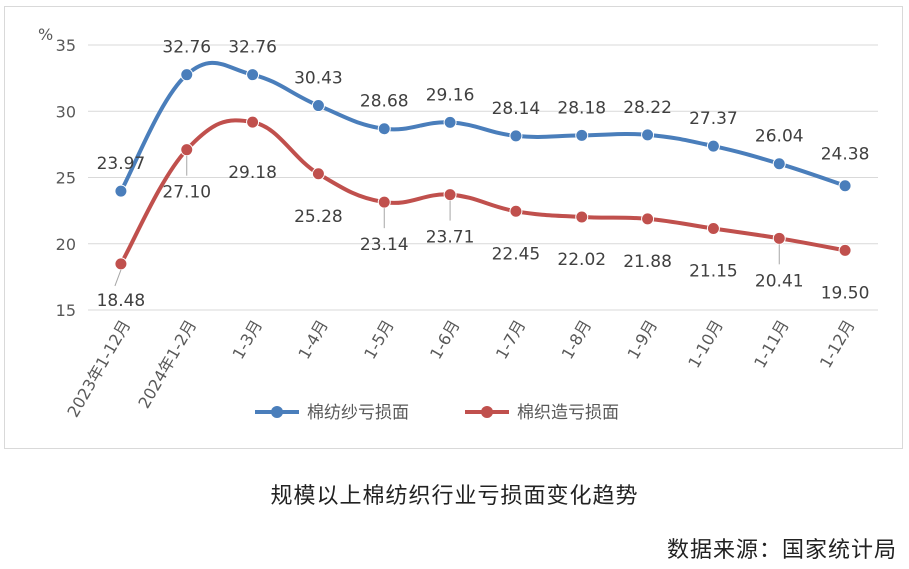  What do you see at coordinates (845, 293) in the screenshot?
I see `data-label: 19.50` at bounding box center [845, 293].